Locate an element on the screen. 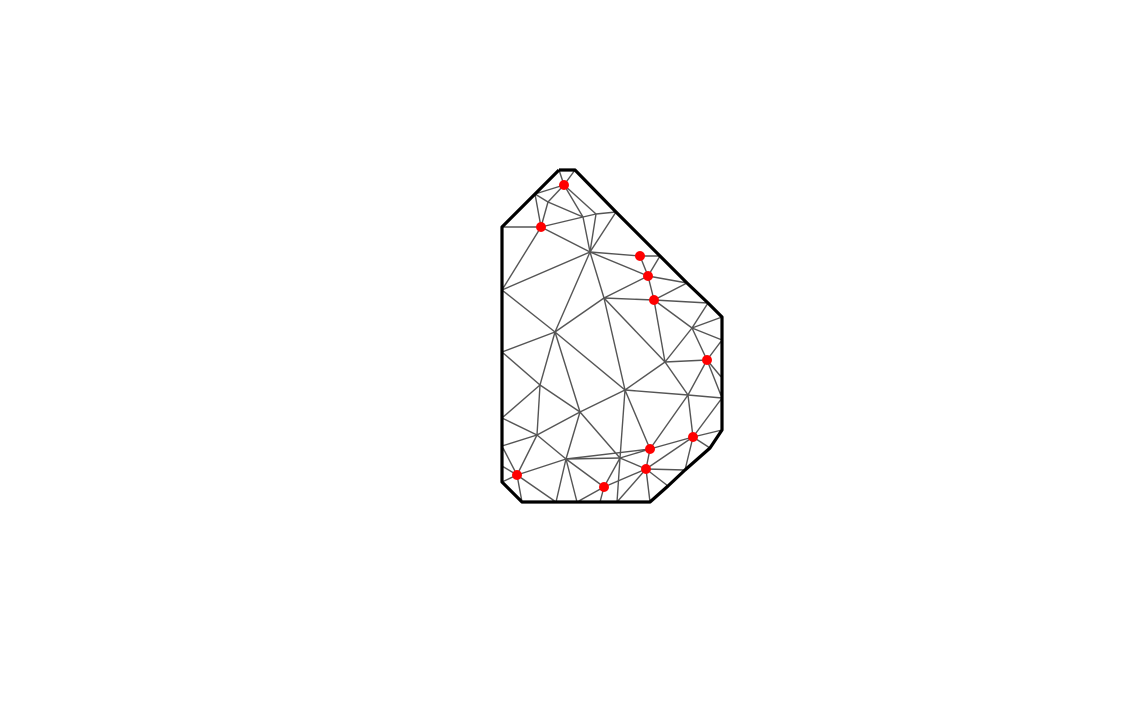  polygon-boundary is located at coordinates (612, 336).